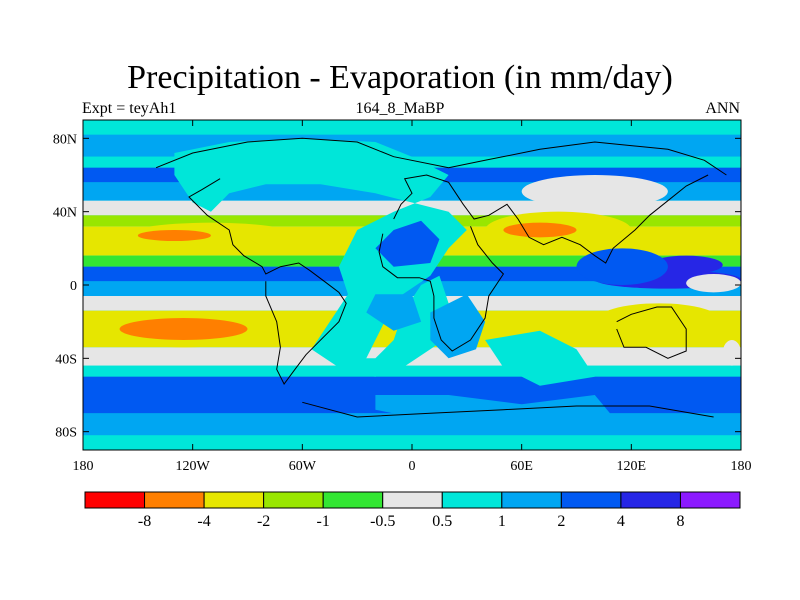  What do you see at coordinates (632, 466) in the screenshot?
I see `lon-tick-label: 120E` at bounding box center [632, 466].